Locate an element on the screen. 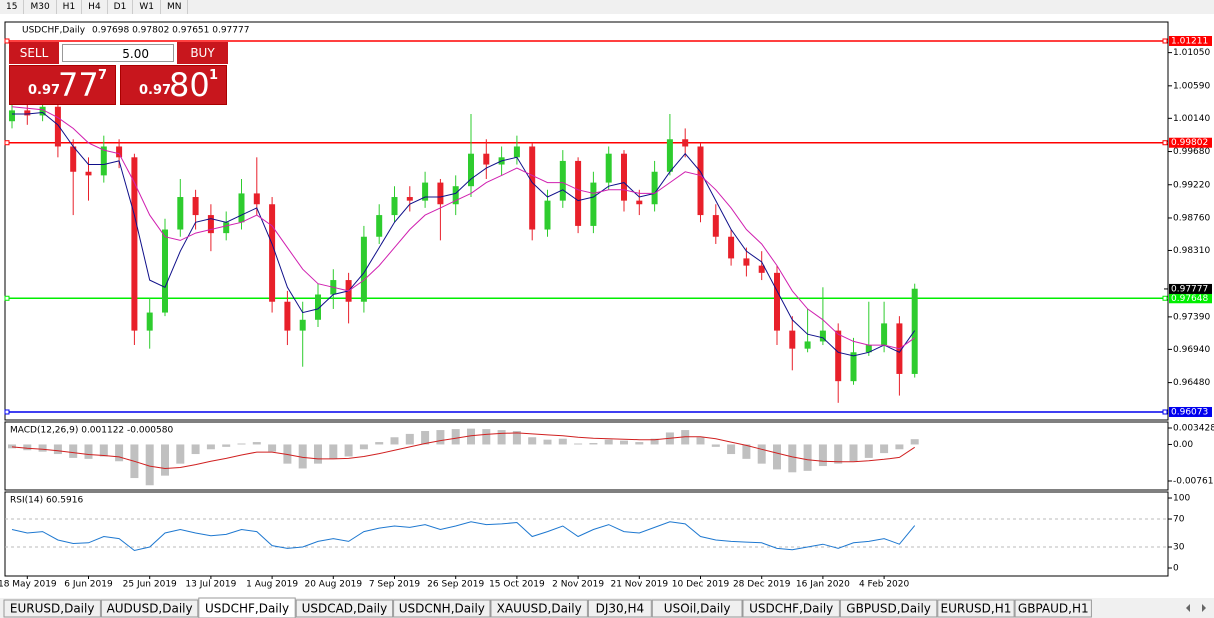  timeframe-button: H1 is located at coordinates (70, 7).